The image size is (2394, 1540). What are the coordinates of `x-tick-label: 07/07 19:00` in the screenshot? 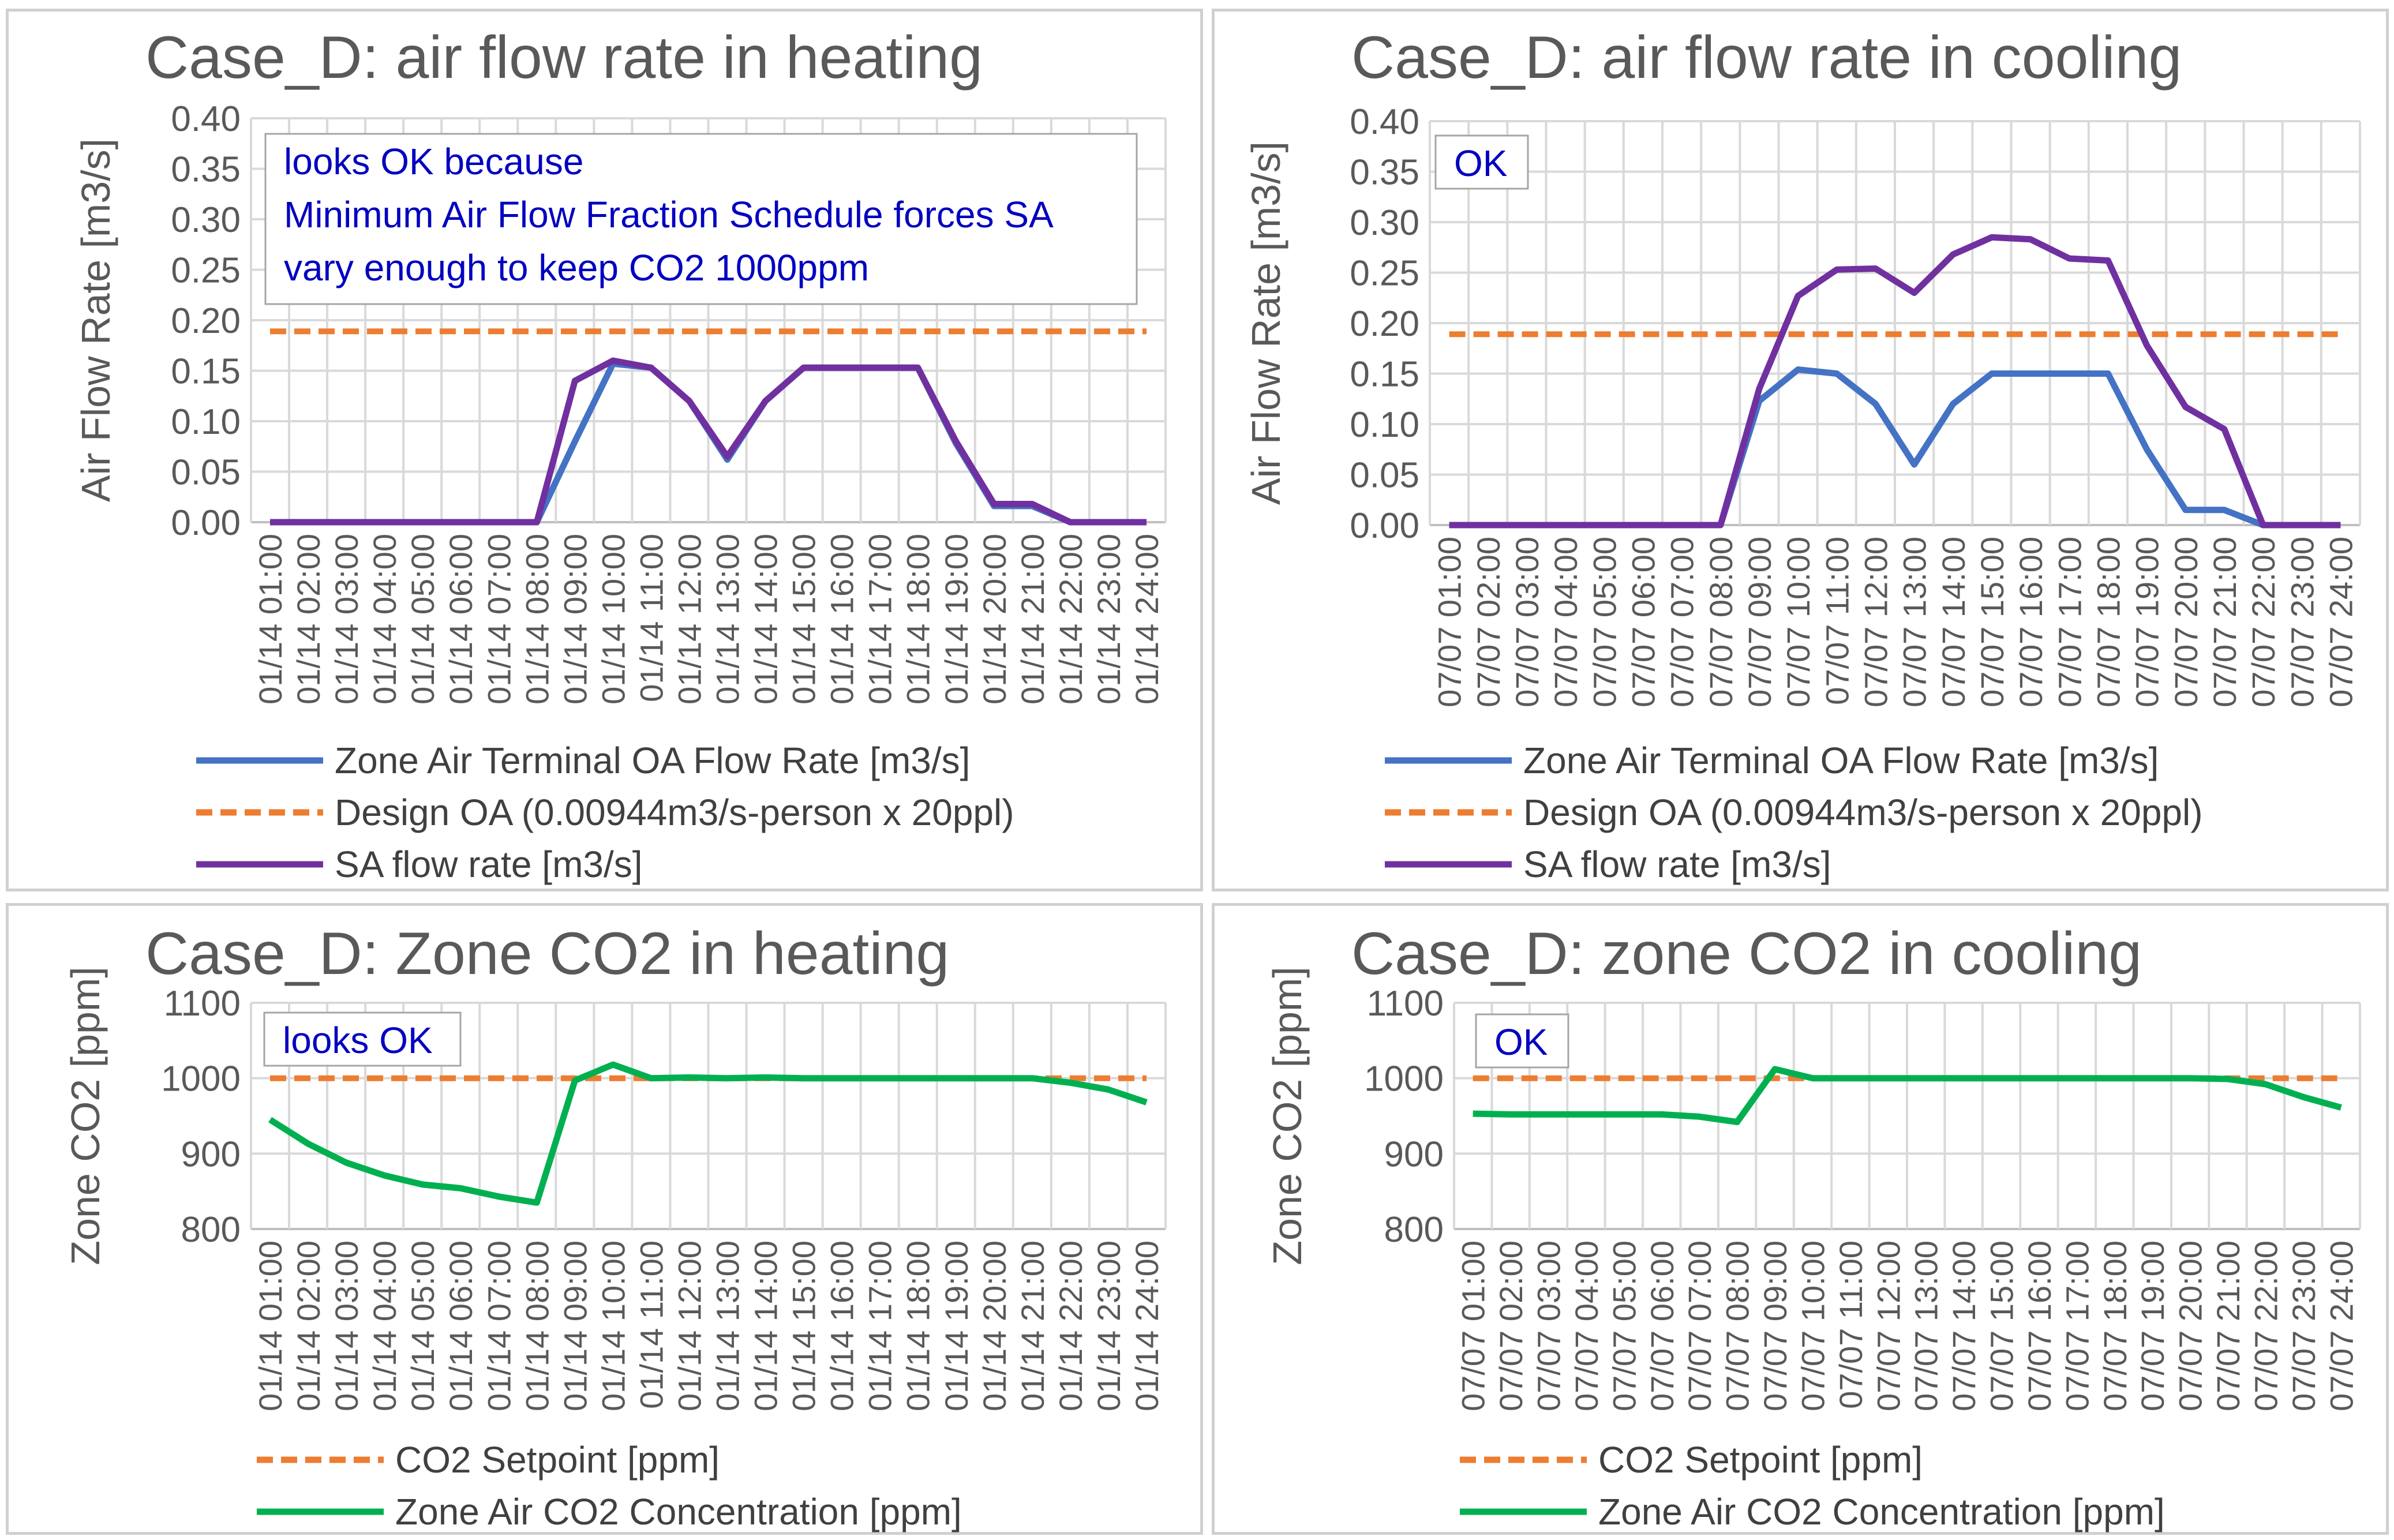 It's located at (2147, 622).